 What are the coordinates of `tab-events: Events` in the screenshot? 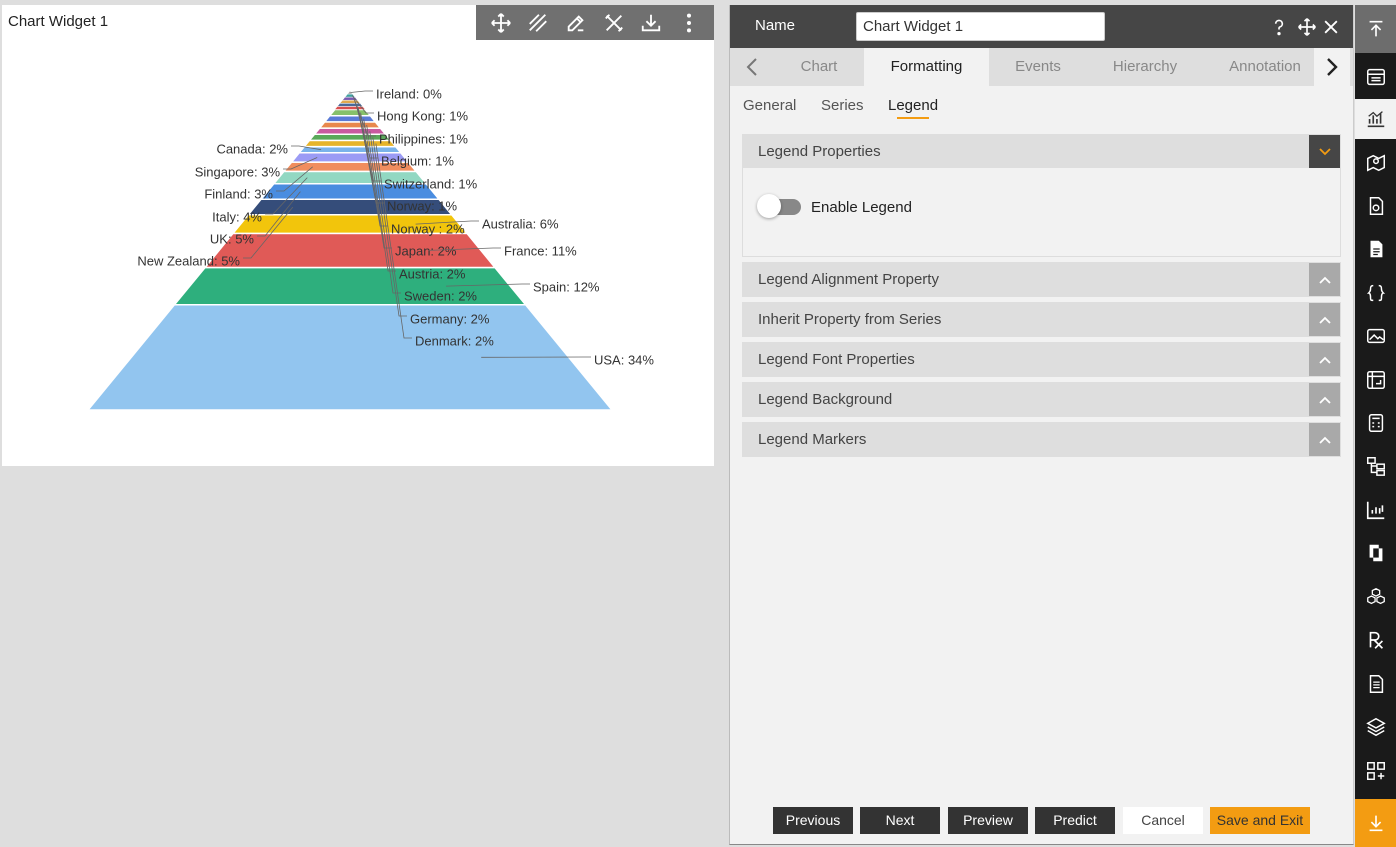 It's located at (1038, 66).